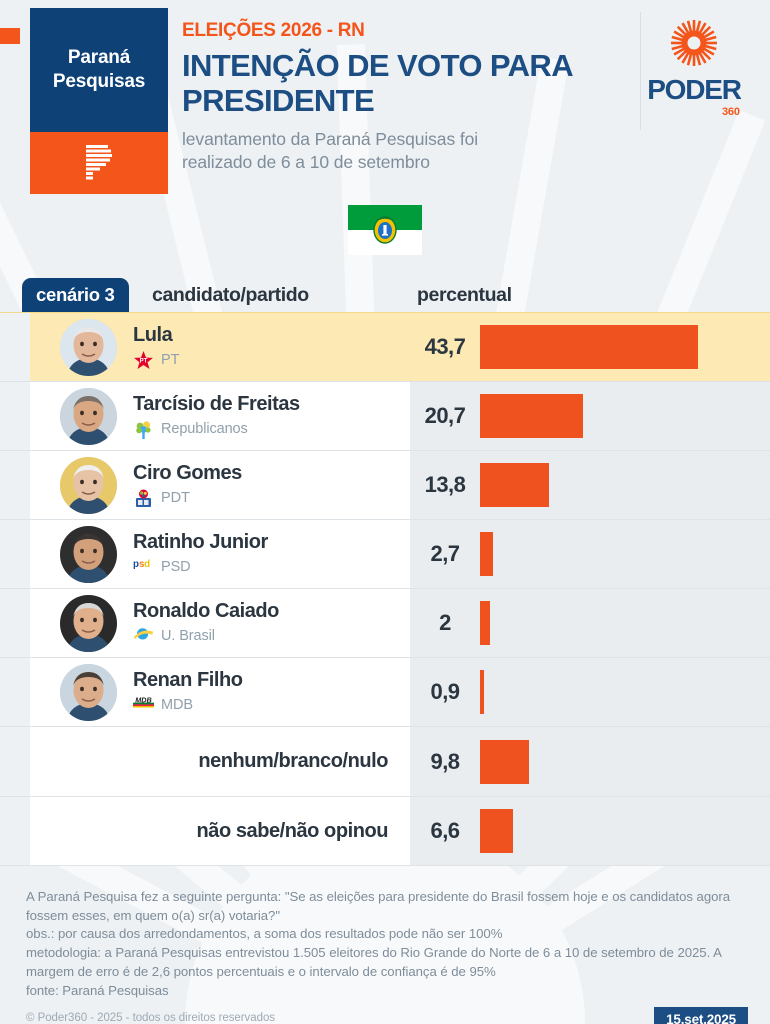 The image size is (770, 1024). I want to click on party-label: MDB, so click(177, 705).